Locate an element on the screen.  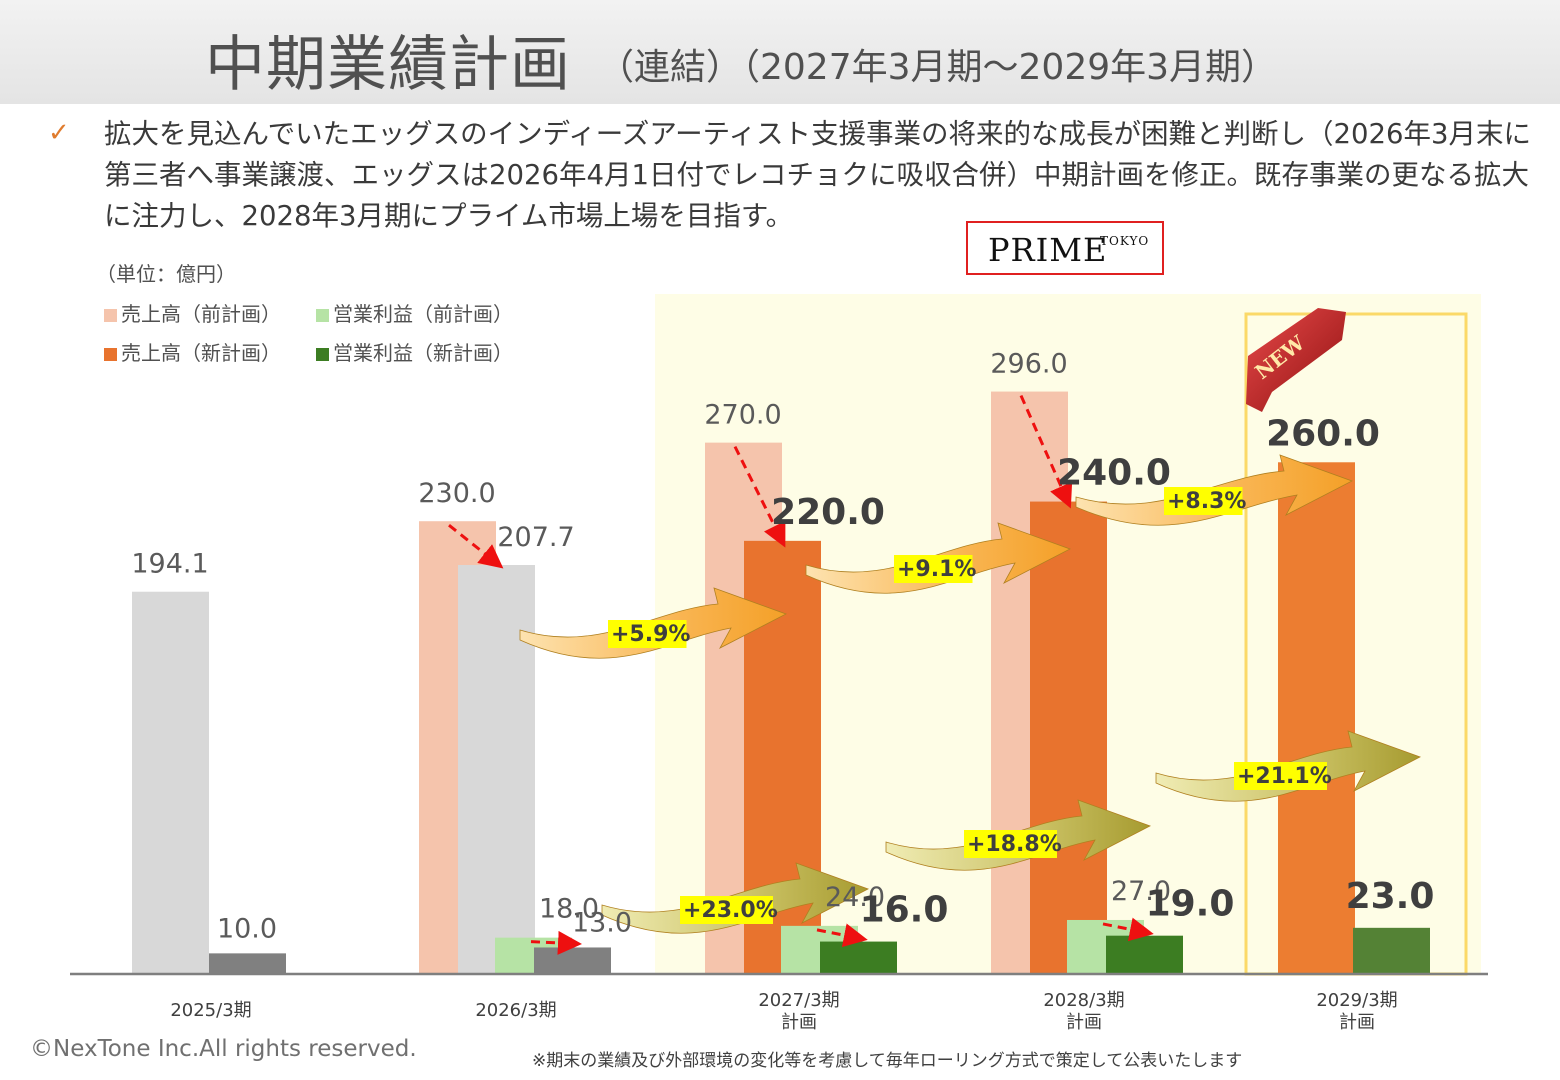
value-label-sales-prev: 270.0 is located at coordinates (742, 415).